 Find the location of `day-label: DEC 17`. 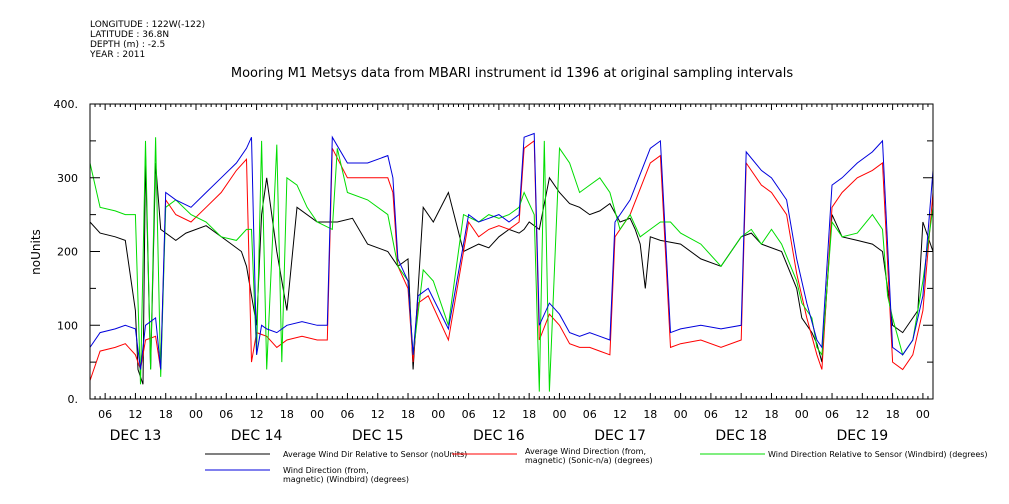

day-label: DEC 17 is located at coordinates (620, 436).